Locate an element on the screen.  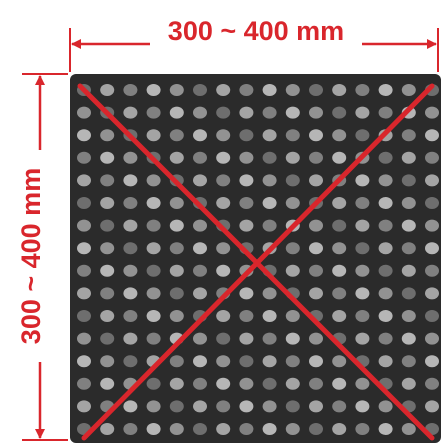
label-background is located at coordinates (31, 256).